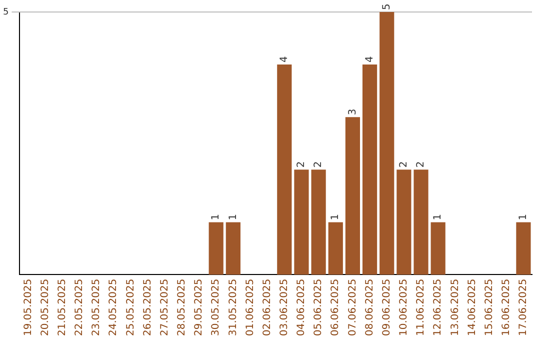 The height and width of the screenshot is (340, 540). Describe the element at coordinates (148, 307) in the screenshot. I see `x-tick-label: 26.05.2025` at that location.